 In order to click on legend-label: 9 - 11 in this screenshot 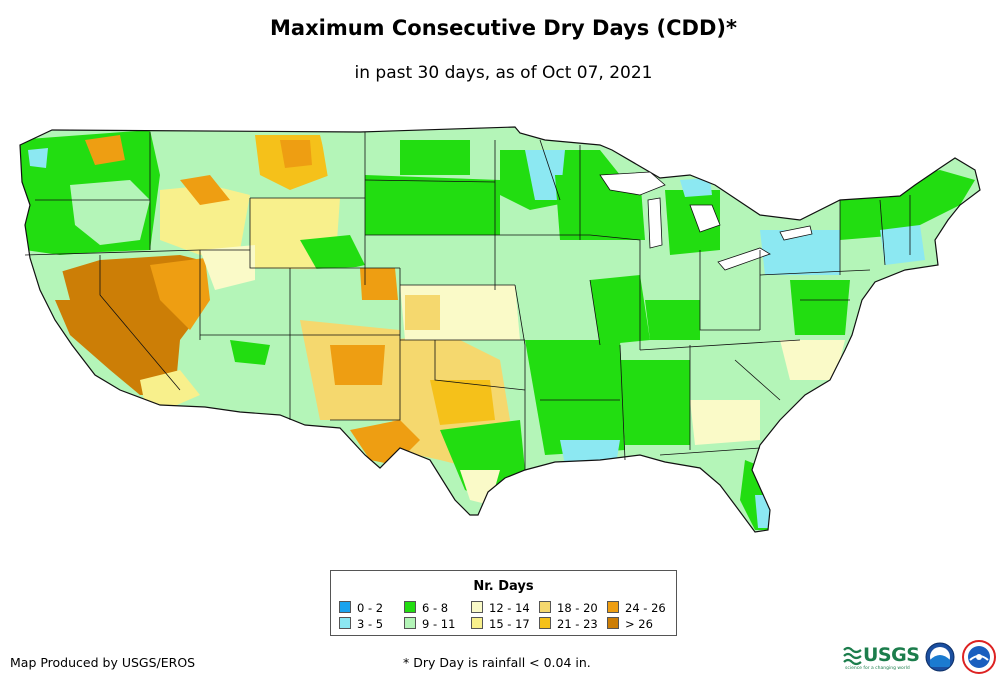, I will do `click(439, 624)`.